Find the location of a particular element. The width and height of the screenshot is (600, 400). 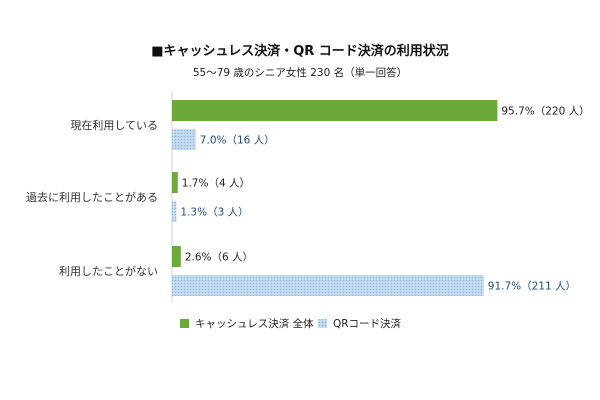

chart-title: ■キャッシュレス決済・QR コード決済の利用状況 is located at coordinates (300, 51).